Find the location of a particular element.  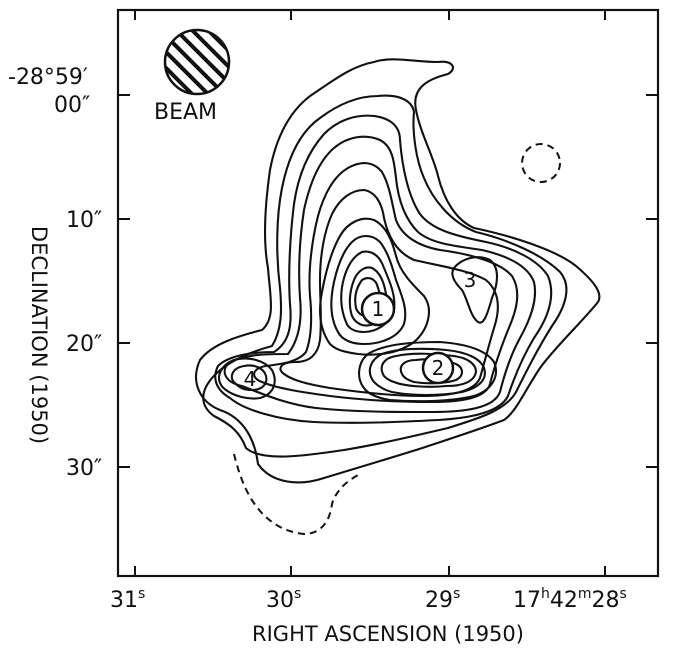

source-label-1: 1 is located at coordinates (378, 309).